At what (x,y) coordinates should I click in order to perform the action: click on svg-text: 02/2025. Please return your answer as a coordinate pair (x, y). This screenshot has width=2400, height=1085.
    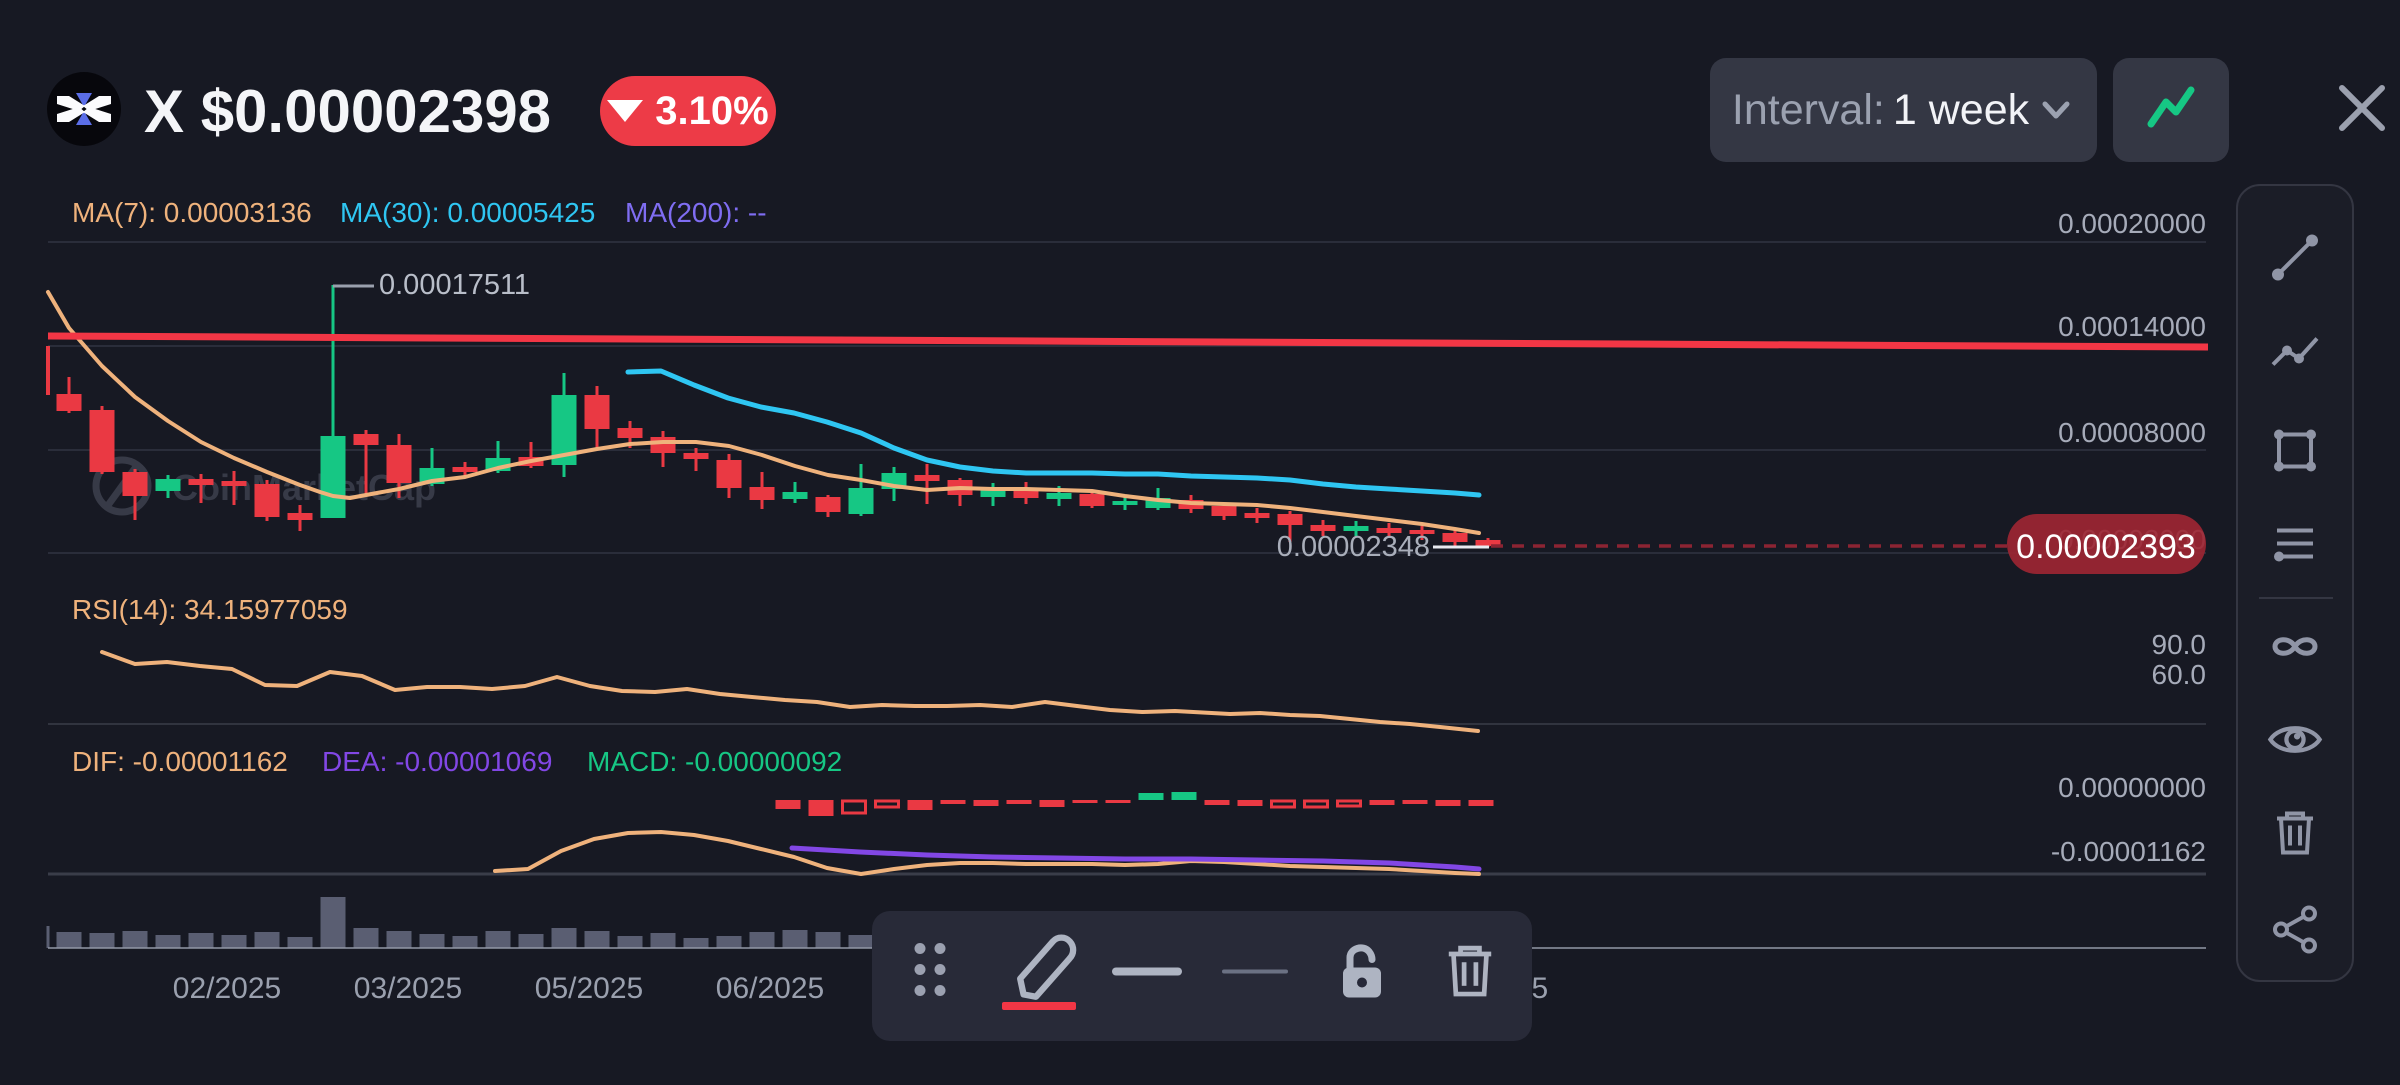
    Looking at the image, I should click on (227, 988).